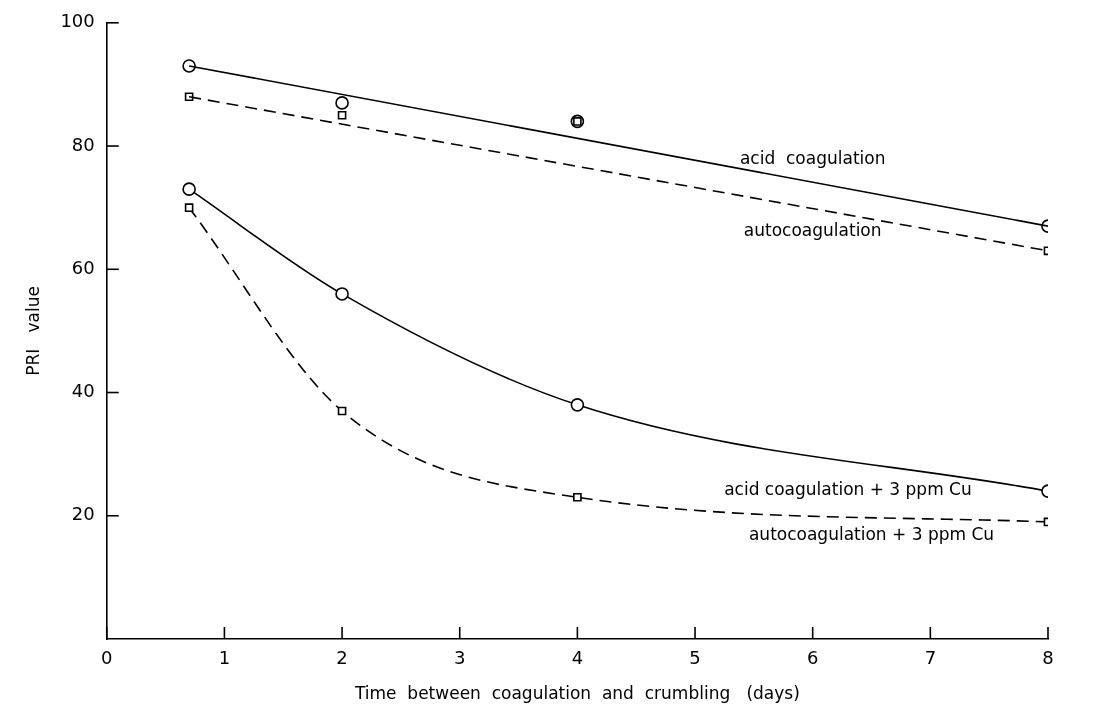 This screenshot has height=719, width=1108. Describe the element at coordinates (695, 658) in the screenshot. I see `x-tick-label: 5` at that location.